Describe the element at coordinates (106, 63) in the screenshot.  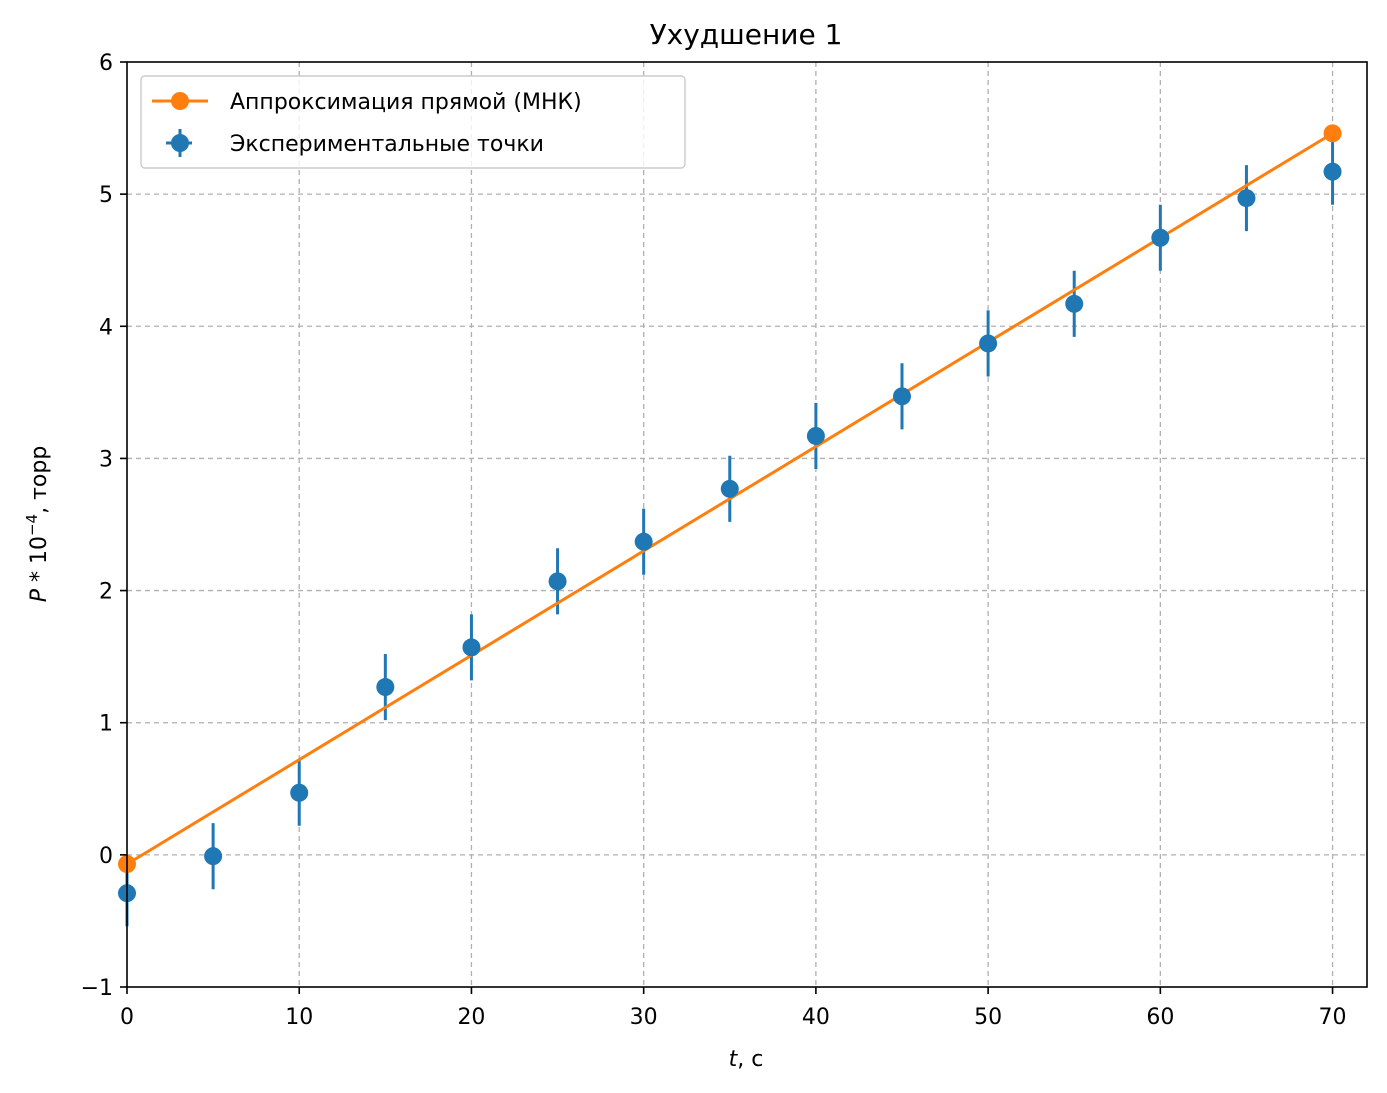
I see `y-tick-label: 6` at that location.